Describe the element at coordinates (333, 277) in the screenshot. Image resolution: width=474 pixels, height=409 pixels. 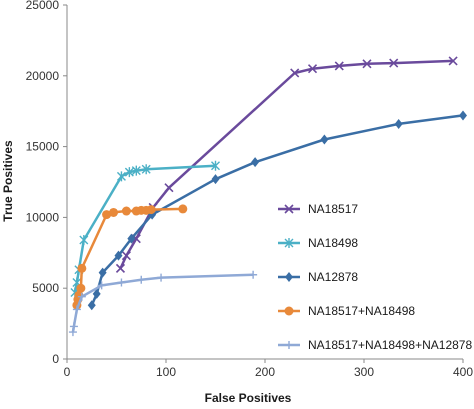
I see `legend-label: NA12878` at that location.